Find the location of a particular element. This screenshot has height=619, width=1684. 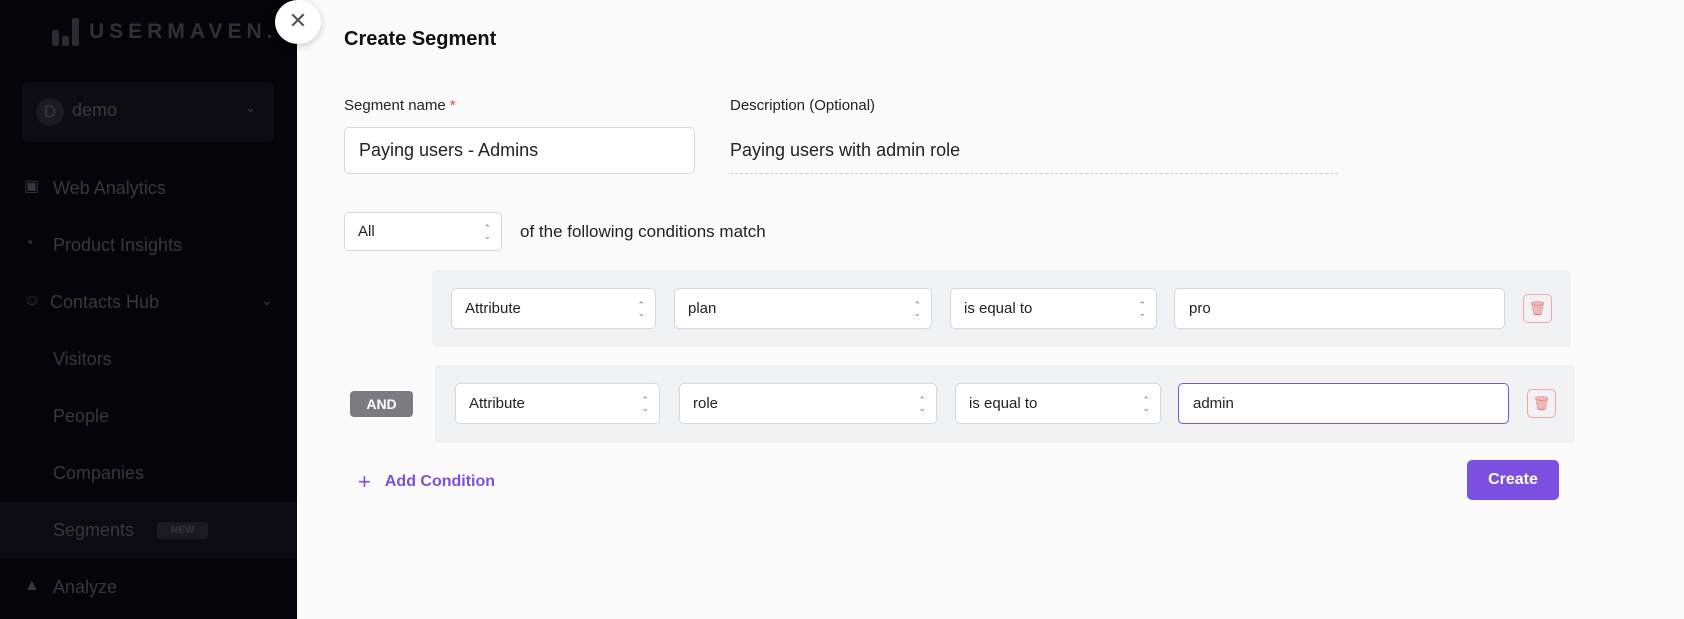

condition-row: Attribute ⌃ ⌄ role ⌃ ⌄ is equal to ⌃ ⌄ admin 🗑 is located at coordinates (1005, 404).